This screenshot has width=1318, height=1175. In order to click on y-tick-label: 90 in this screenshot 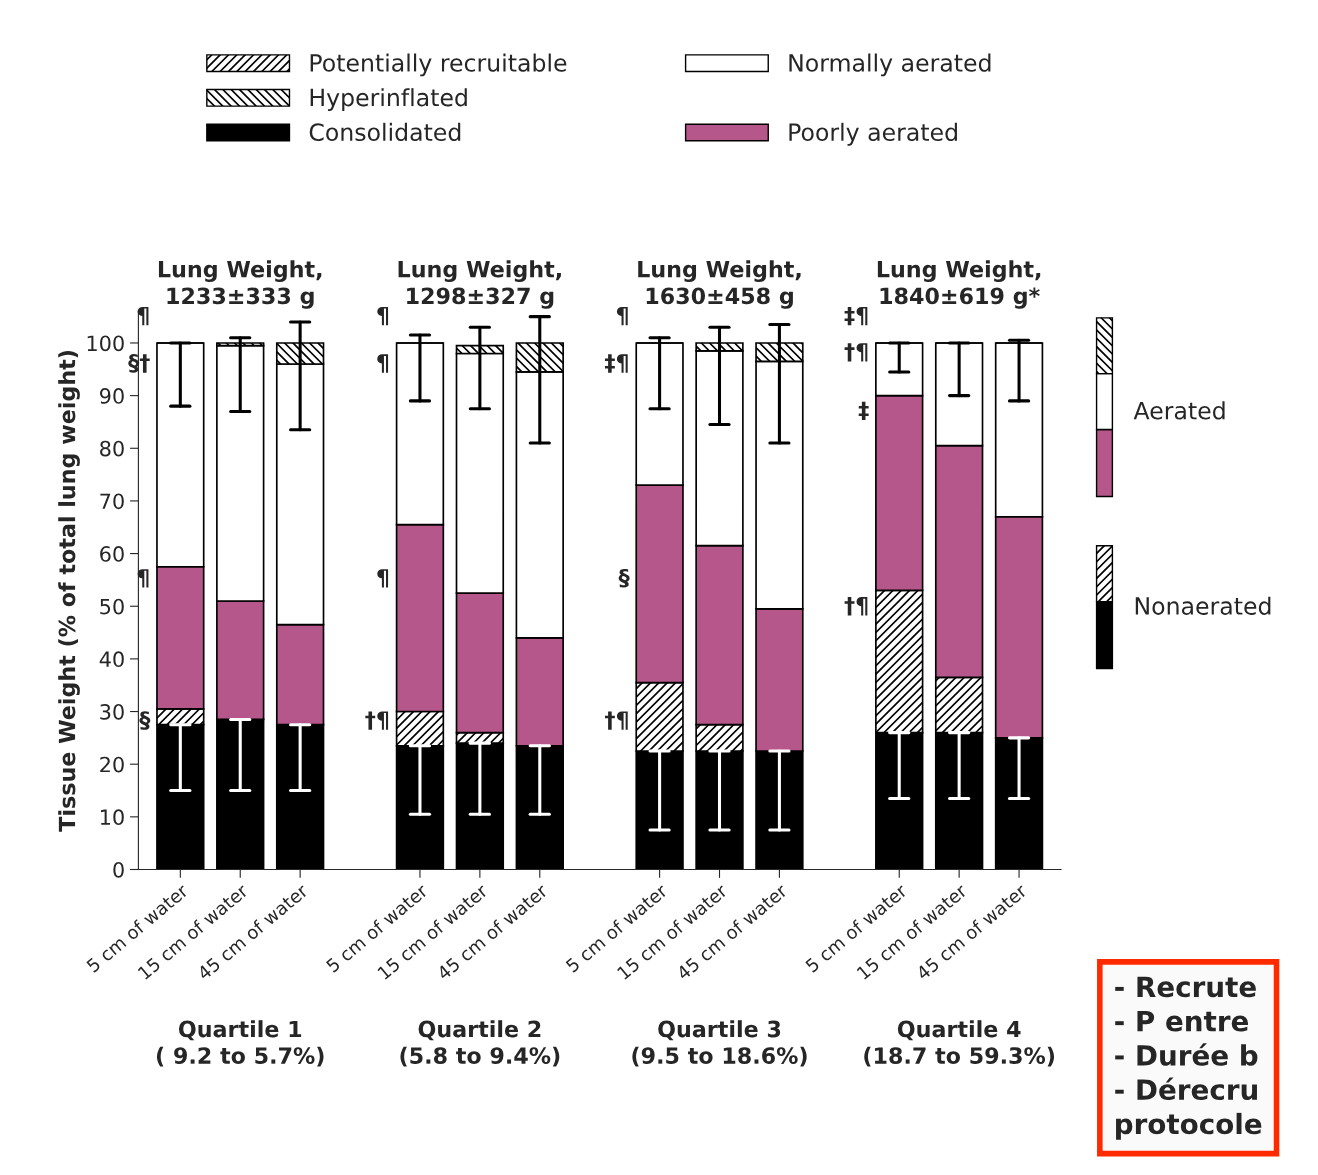, I will do `click(112, 396)`.